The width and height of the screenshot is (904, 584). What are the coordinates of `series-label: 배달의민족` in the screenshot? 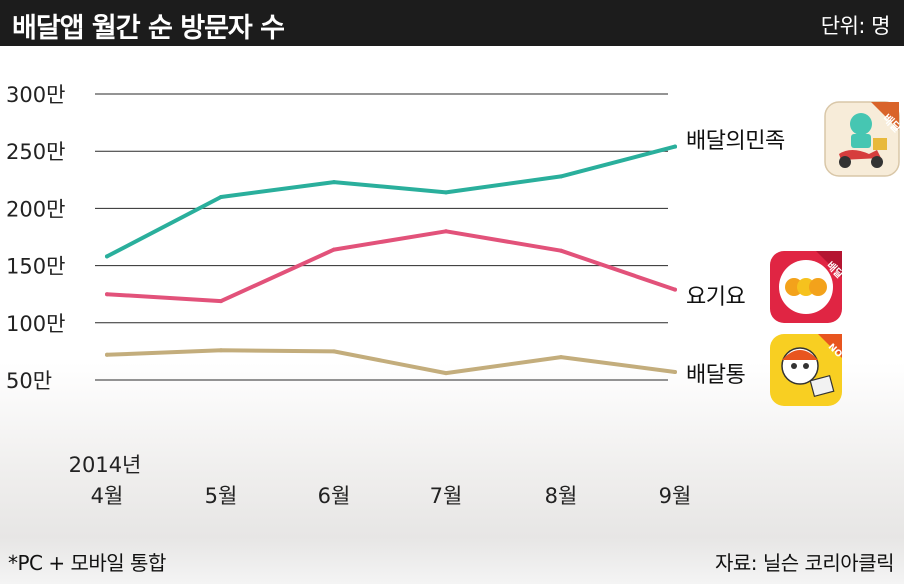 It's located at (735, 141).